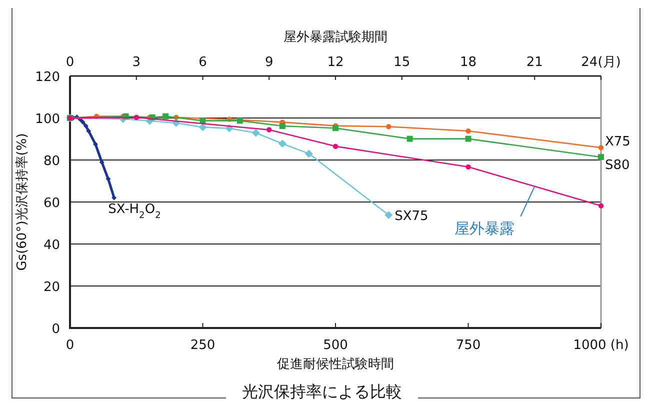 The image size is (649, 403). I want to click on x2-tick-label: 21, so click(534, 62).